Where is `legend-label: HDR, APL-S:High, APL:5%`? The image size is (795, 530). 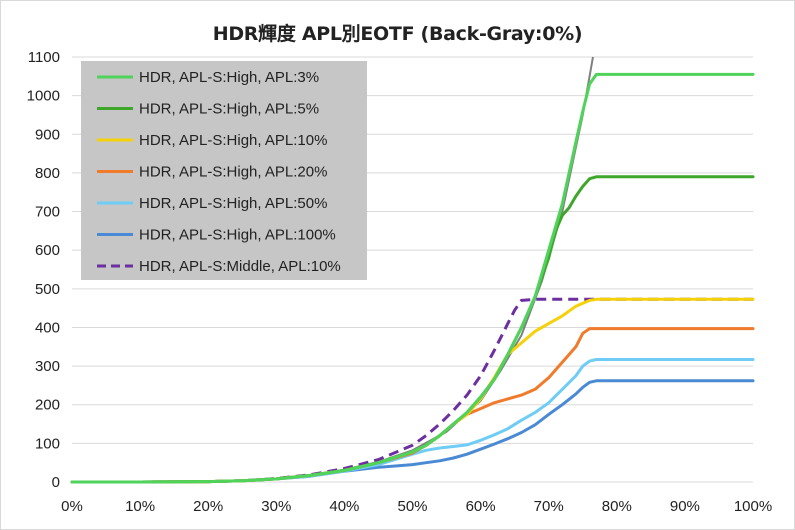
legend-label: HDR, APL-S:High, APL:5% is located at coordinates (229, 109).